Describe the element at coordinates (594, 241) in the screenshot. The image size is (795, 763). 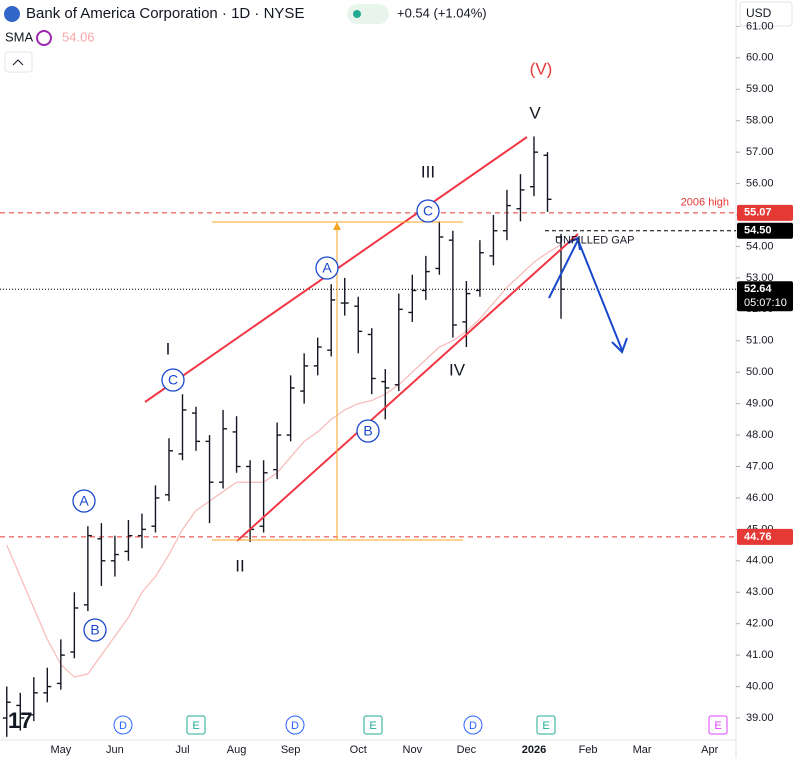
I see `level-note: UNFILLED GAP` at that location.